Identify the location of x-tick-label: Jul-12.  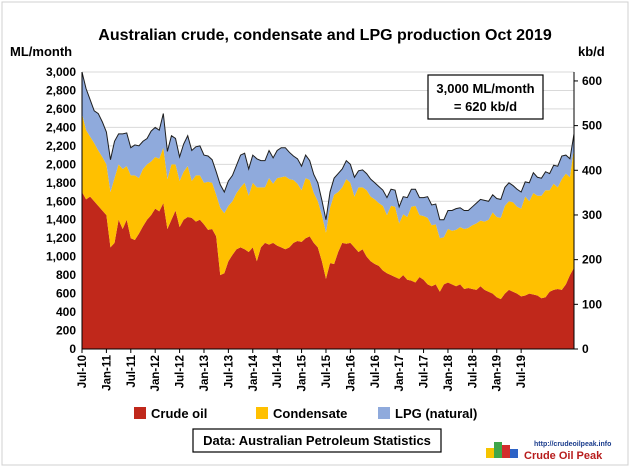
(181, 371).